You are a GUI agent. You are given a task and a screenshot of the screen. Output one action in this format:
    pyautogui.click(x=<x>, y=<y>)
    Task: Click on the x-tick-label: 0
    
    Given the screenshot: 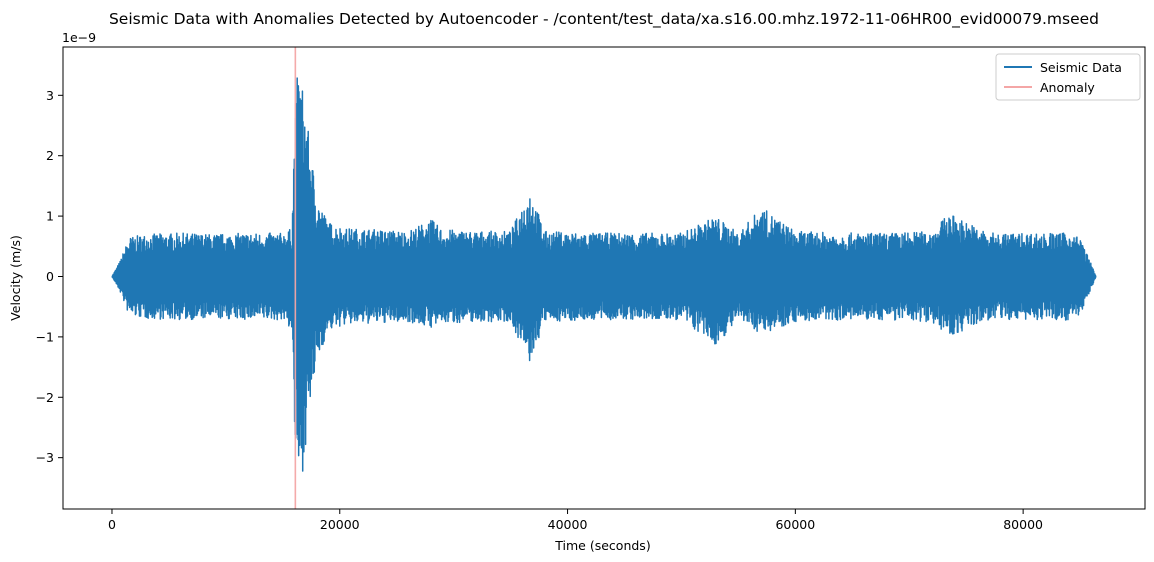 What is the action you would take?
    pyautogui.click(x=112, y=524)
    